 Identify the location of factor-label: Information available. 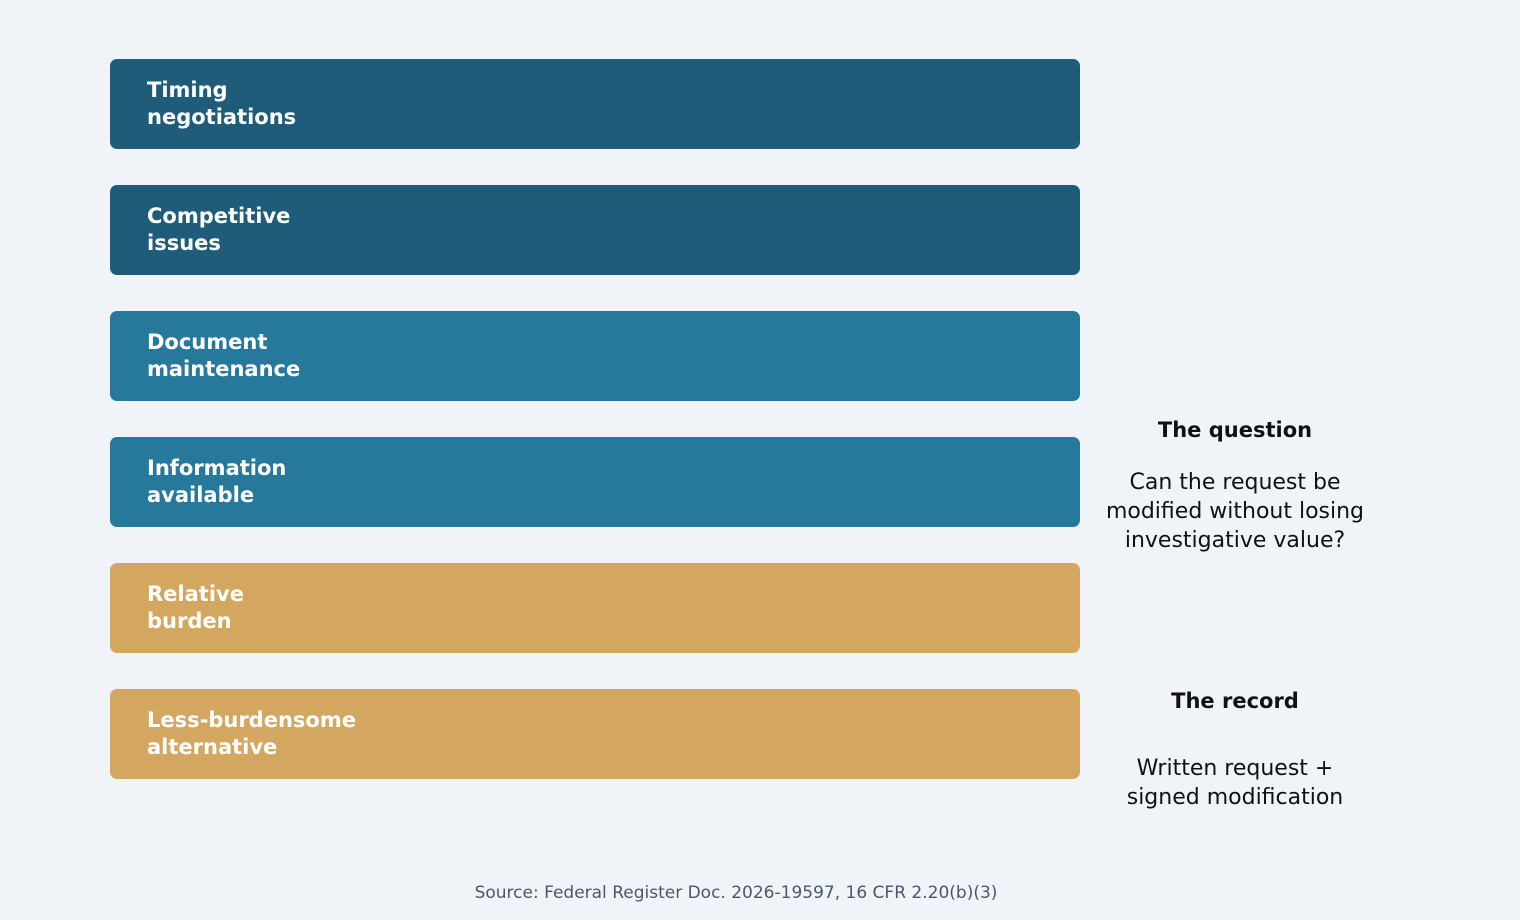
(217, 481).